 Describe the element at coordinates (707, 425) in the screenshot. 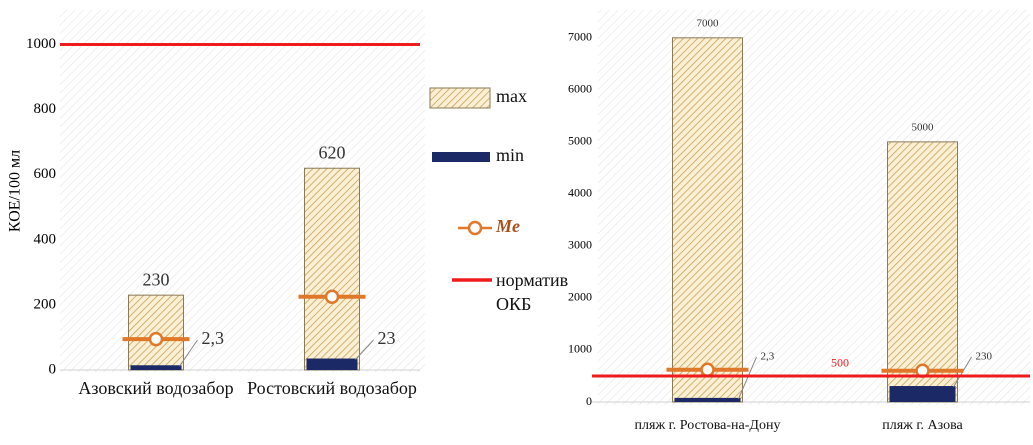

I see `x-tick-label: пляж г. Ростова-на-Дону` at that location.